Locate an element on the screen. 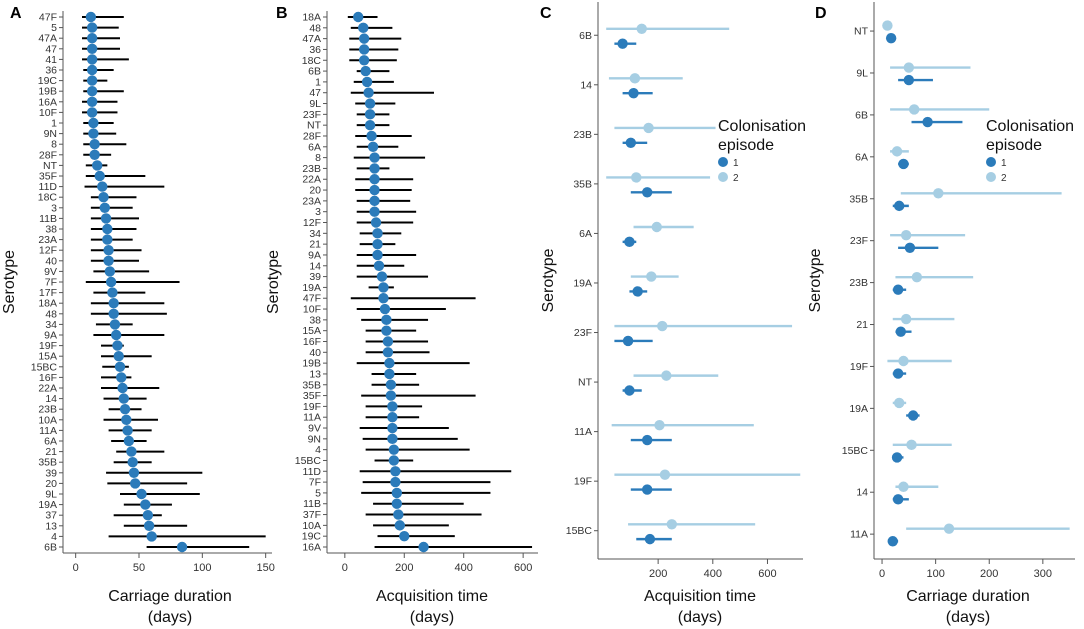 The width and height of the screenshot is (1084, 629). point-15BC is located at coordinates (394, 460).